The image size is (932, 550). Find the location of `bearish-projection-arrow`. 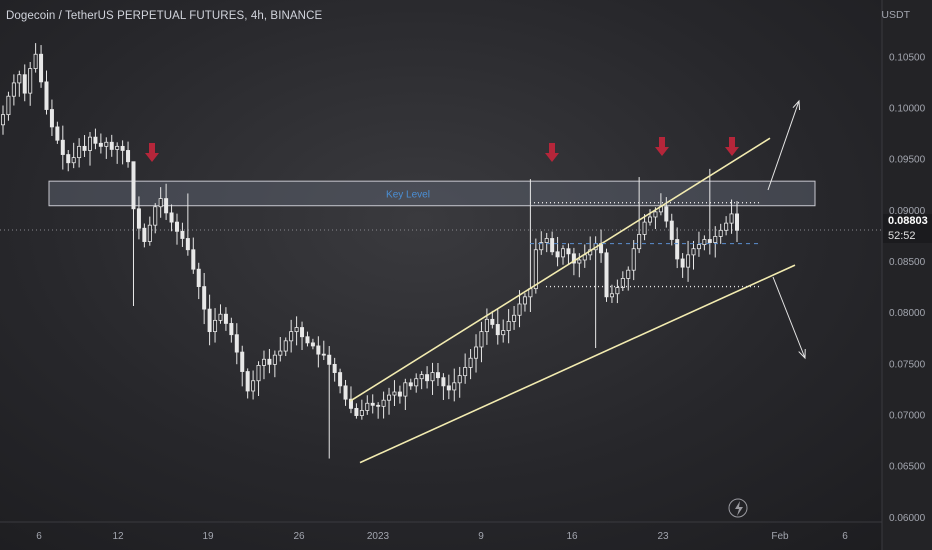

bearish-projection-arrow is located at coordinates (789, 317).